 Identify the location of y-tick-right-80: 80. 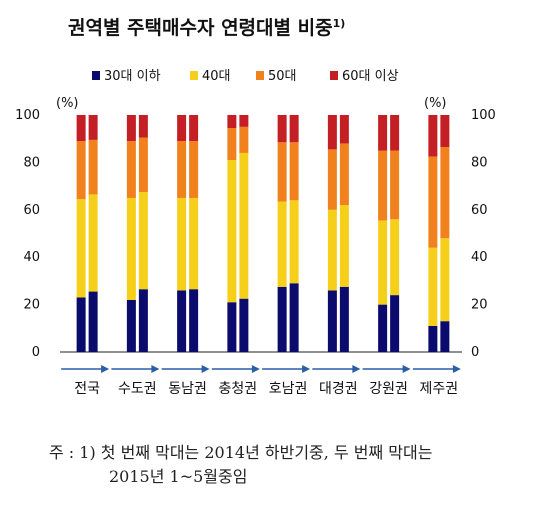
(479, 162).